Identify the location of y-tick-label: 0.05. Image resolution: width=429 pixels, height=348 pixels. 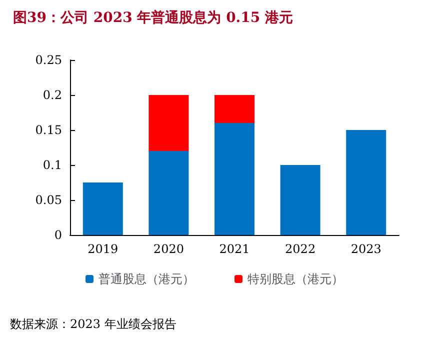
(48, 200).